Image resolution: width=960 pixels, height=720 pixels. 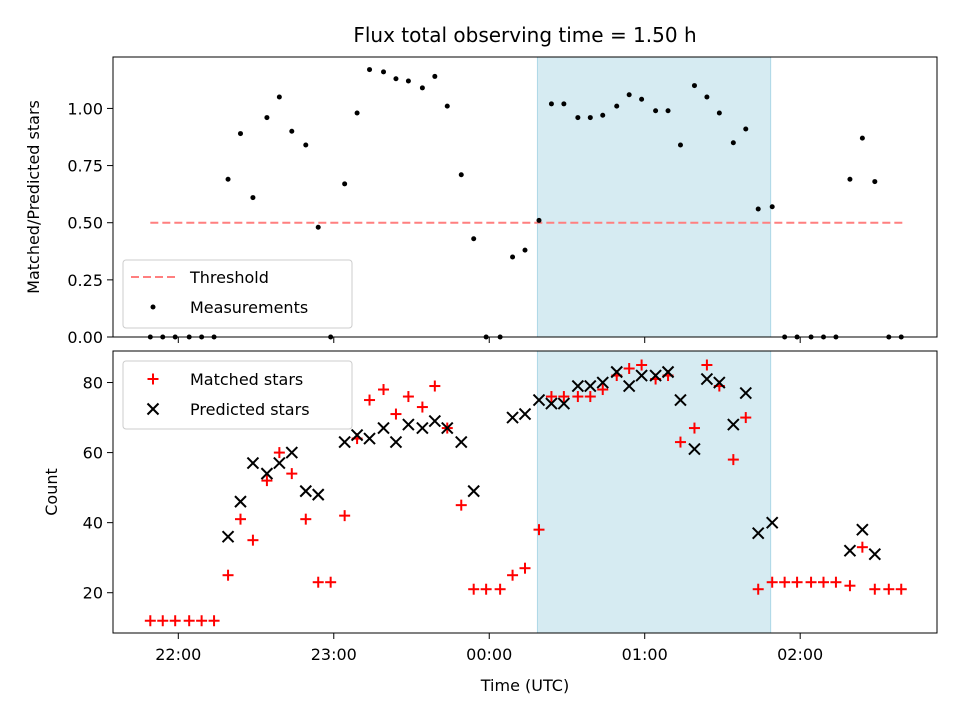 I want to click on predicted-legend-marker, so click(x=153, y=409).